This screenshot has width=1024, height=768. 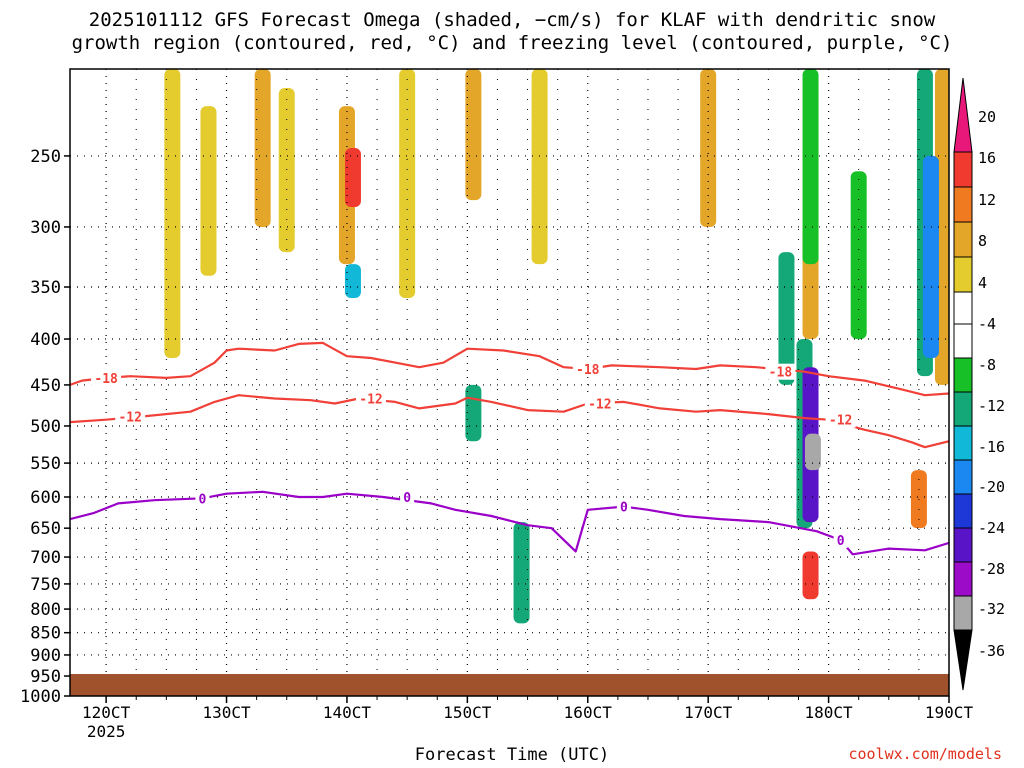 I want to click on y-tick-label: 300, so click(x=45, y=228).